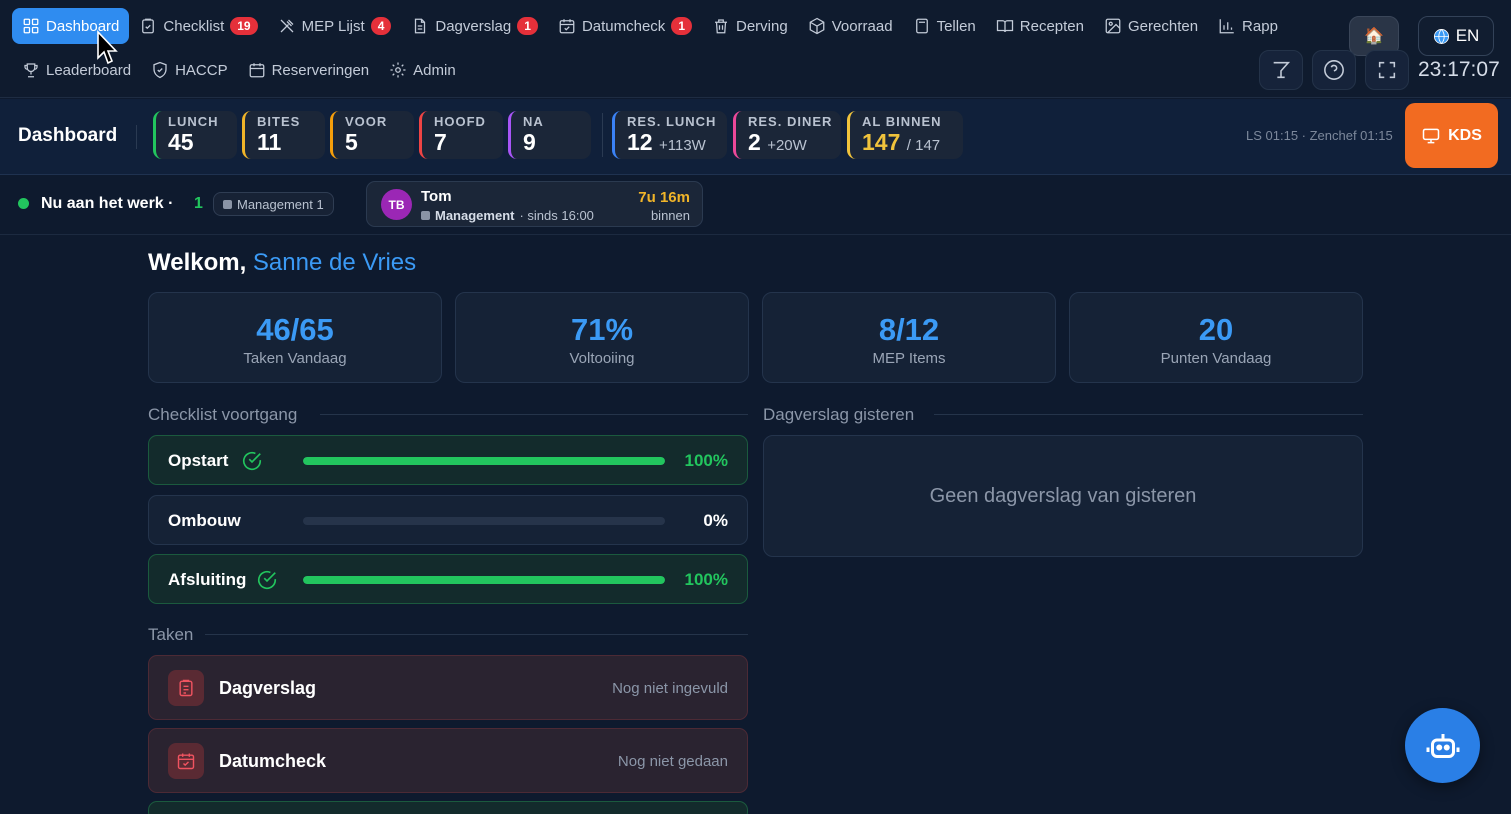 This screenshot has width=1511, height=814. What do you see at coordinates (202, 142) in the screenshot?
I see `stat-value-row: 45` at bounding box center [202, 142].